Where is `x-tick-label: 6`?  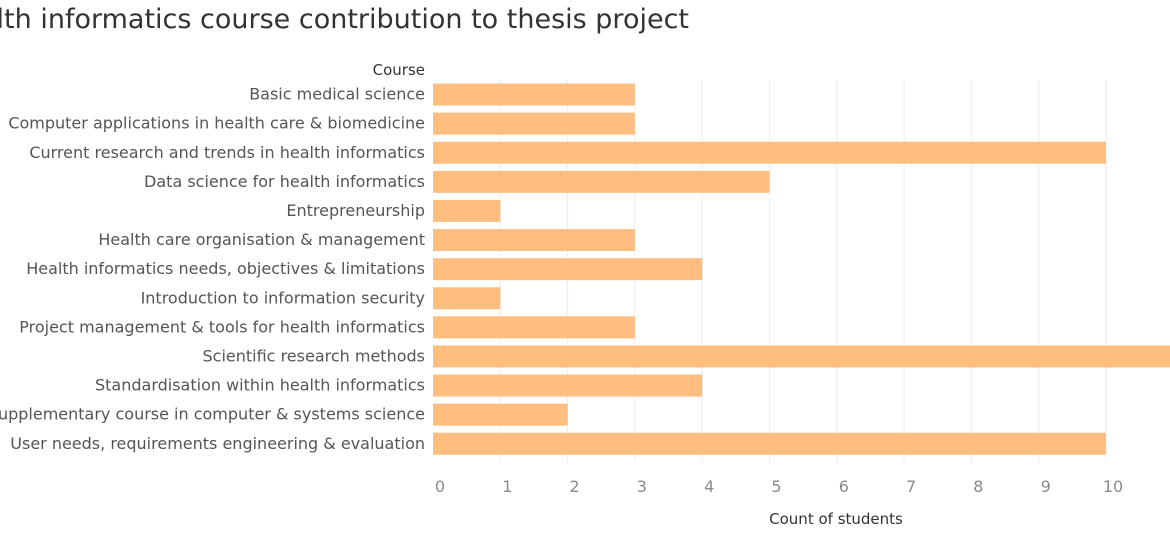
x-tick-label: 6 is located at coordinates (844, 486).